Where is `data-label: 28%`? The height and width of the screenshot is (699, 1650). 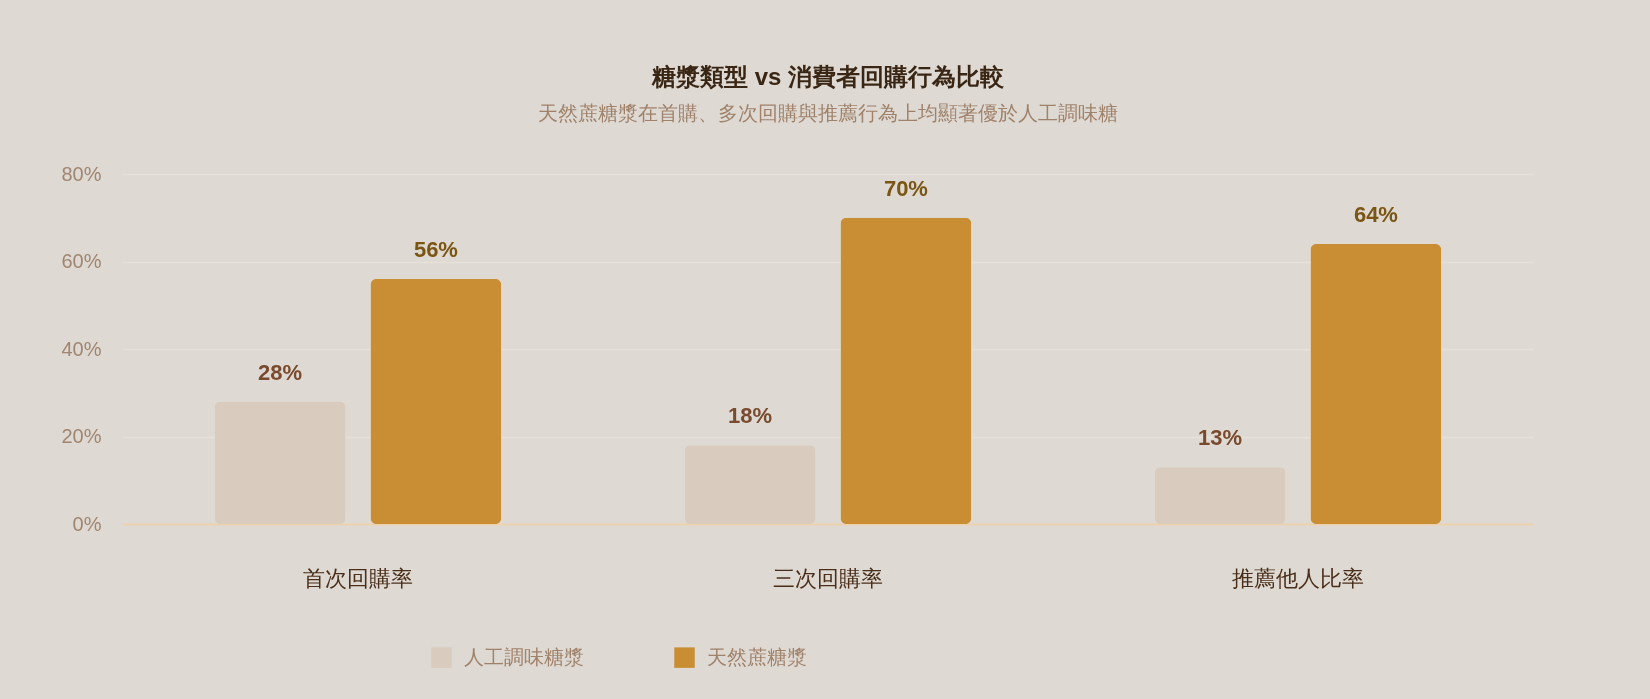
data-label: 28% is located at coordinates (280, 372).